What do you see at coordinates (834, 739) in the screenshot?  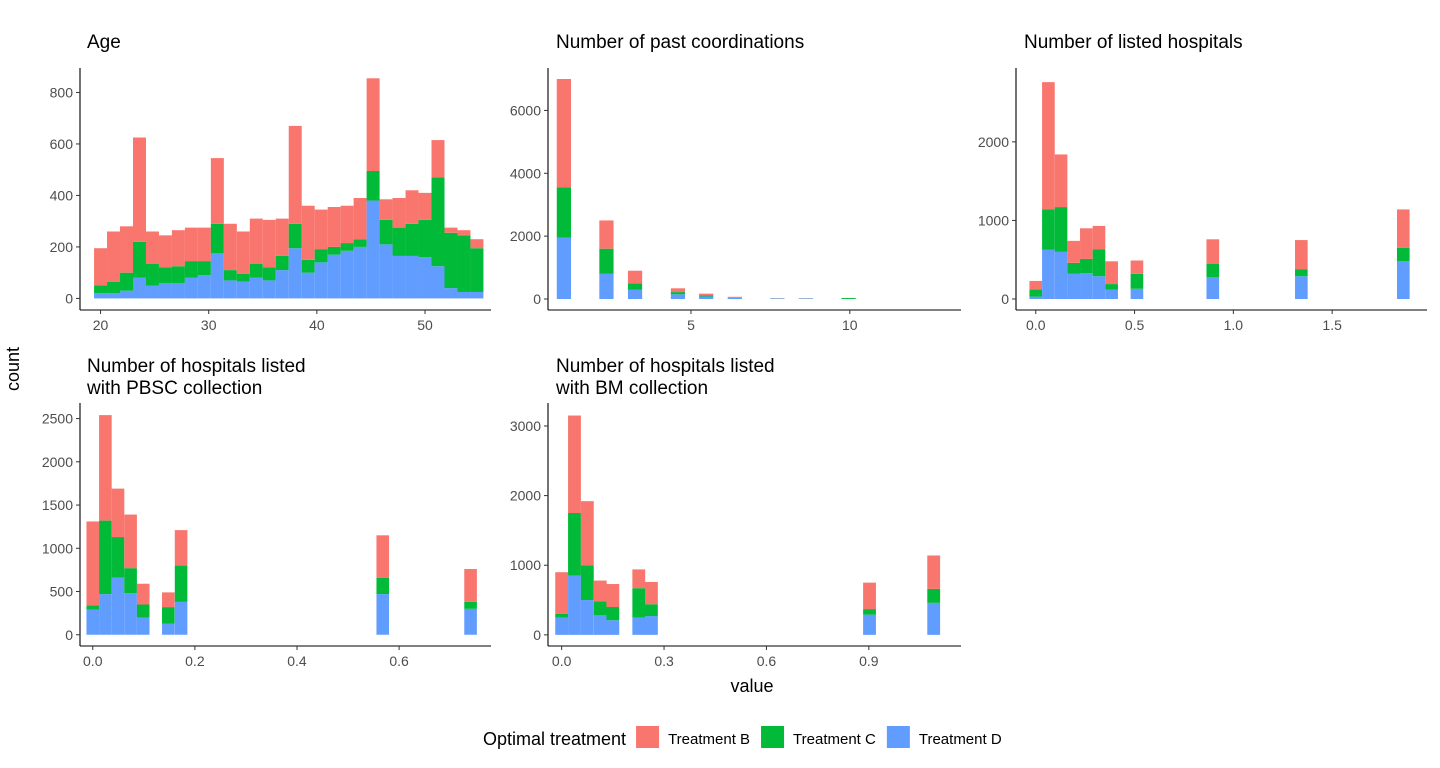 I see `legend-label: Treatment C` at bounding box center [834, 739].